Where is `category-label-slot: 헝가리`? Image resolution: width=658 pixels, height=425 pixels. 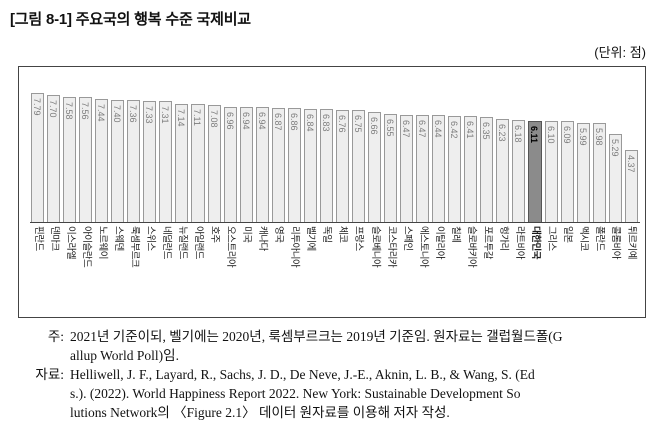
category-label-slot: 헝가리 is located at coordinates (503, 269).